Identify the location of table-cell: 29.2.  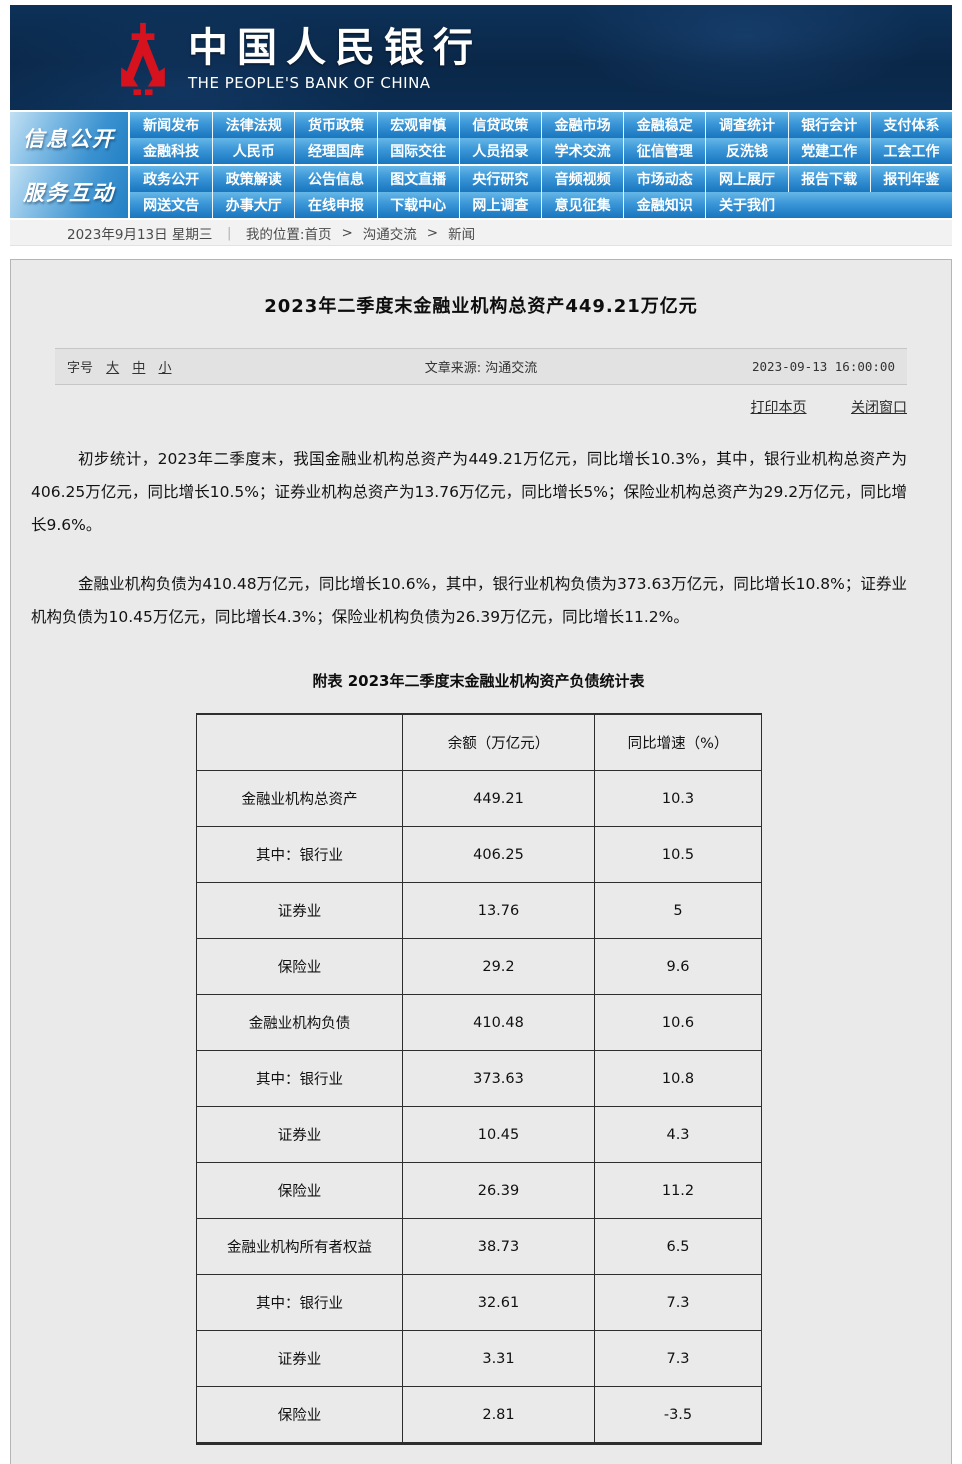
(498, 966).